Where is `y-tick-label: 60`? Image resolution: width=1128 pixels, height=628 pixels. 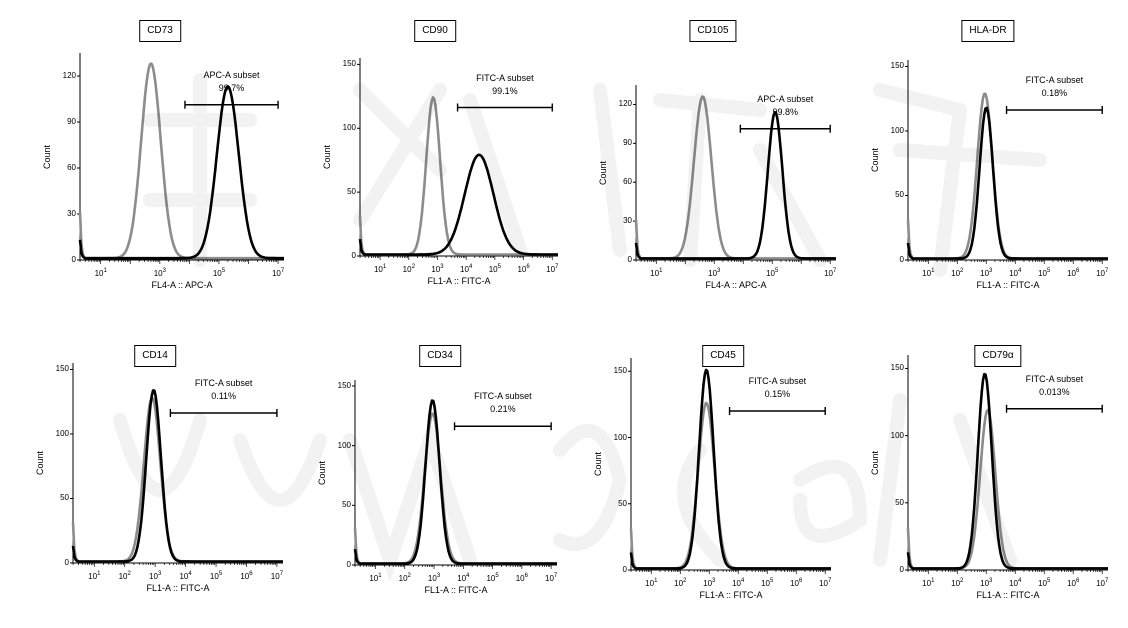
y-tick-label: 60 is located at coordinates (71, 167).